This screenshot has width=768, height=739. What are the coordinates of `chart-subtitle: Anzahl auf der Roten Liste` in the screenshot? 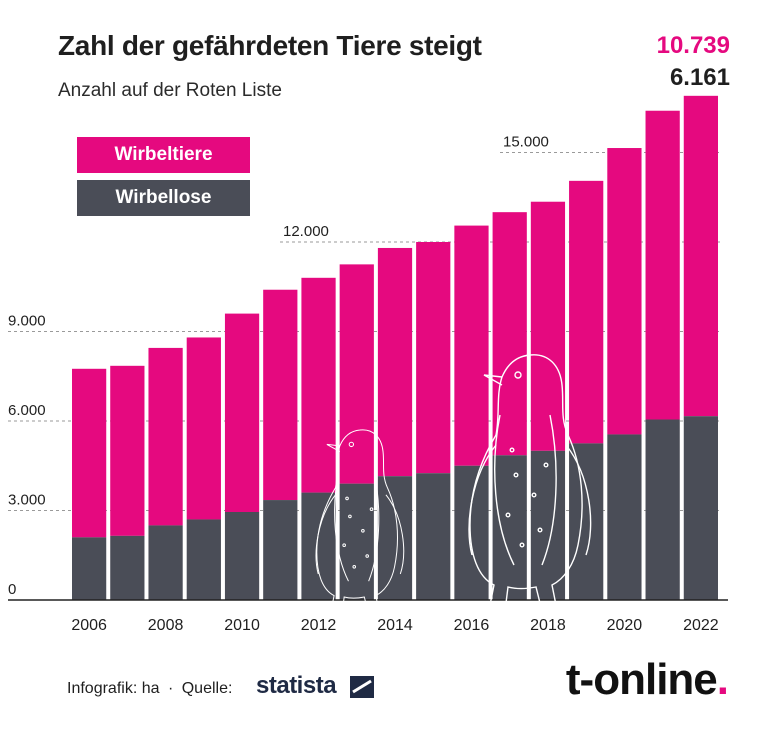 It's located at (170, 90).